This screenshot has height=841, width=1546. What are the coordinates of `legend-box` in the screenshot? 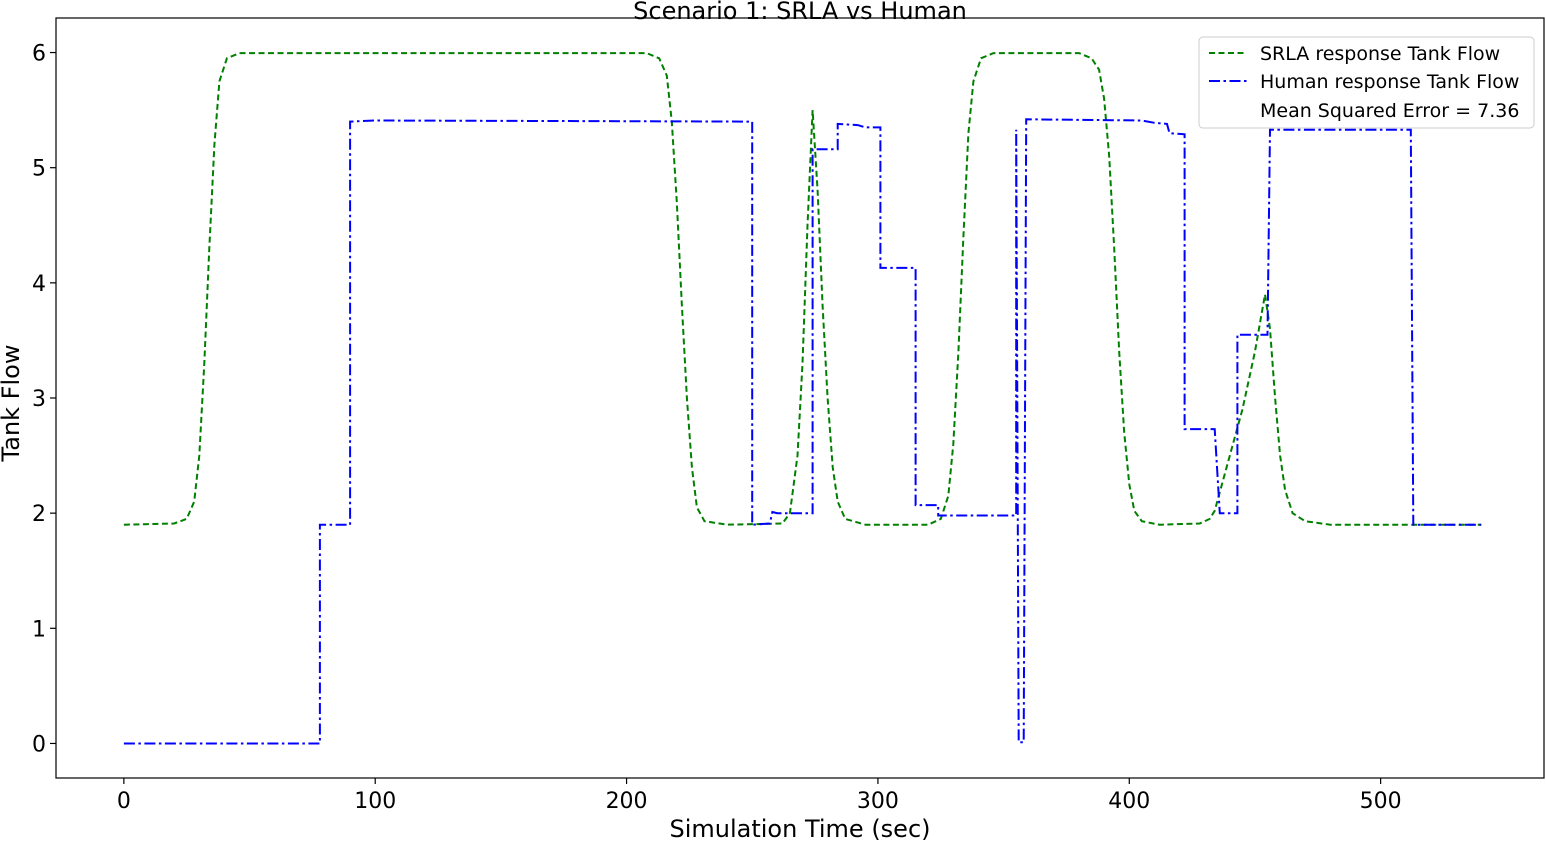 It's located at (1366, 82).